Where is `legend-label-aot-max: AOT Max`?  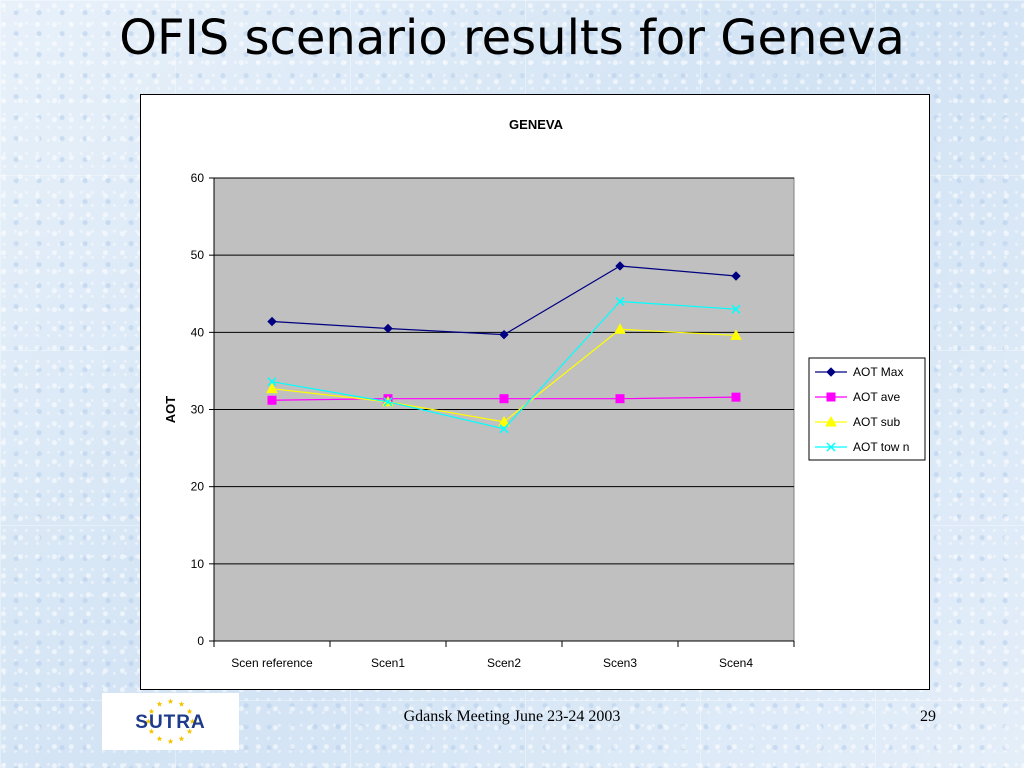
legend-label-aot-max: AOT Max is located at coordinates (878, 372).